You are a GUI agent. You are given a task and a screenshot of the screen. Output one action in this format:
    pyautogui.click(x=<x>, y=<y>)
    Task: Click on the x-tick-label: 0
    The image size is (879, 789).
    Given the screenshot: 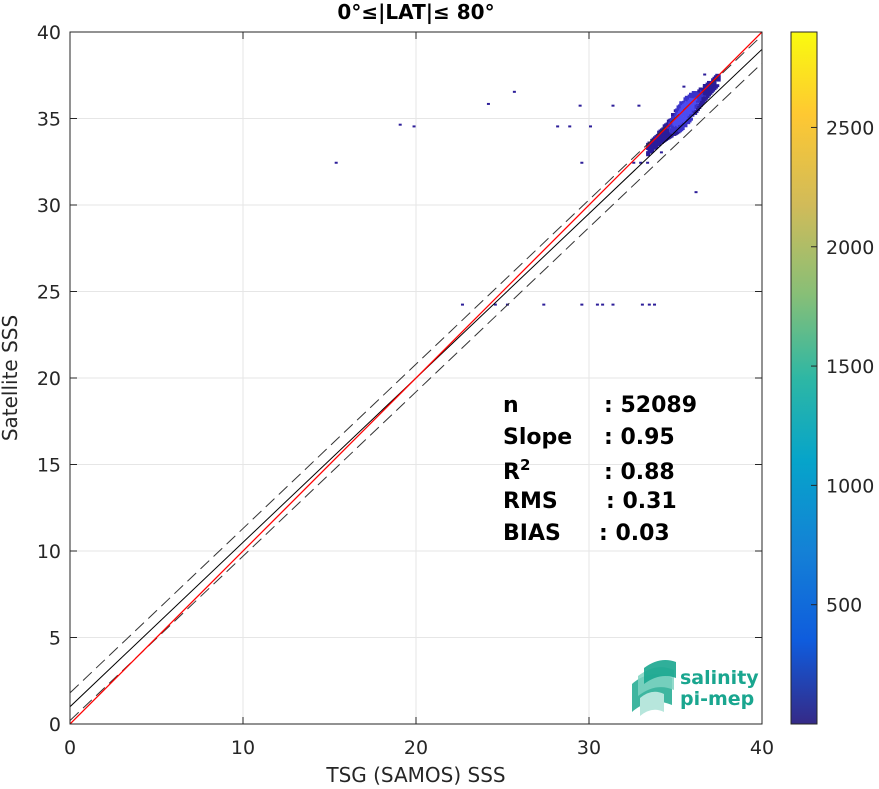 What is the action you would take?
    pyautogui.click(x=70, y=748)
    